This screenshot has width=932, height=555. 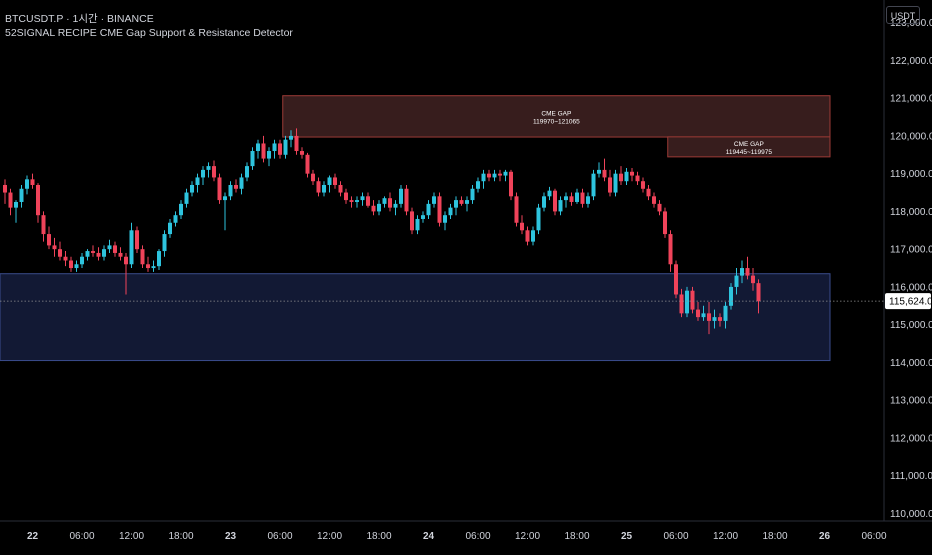 I want to click on currency-selector: USDT, so click(x=903, y=15).